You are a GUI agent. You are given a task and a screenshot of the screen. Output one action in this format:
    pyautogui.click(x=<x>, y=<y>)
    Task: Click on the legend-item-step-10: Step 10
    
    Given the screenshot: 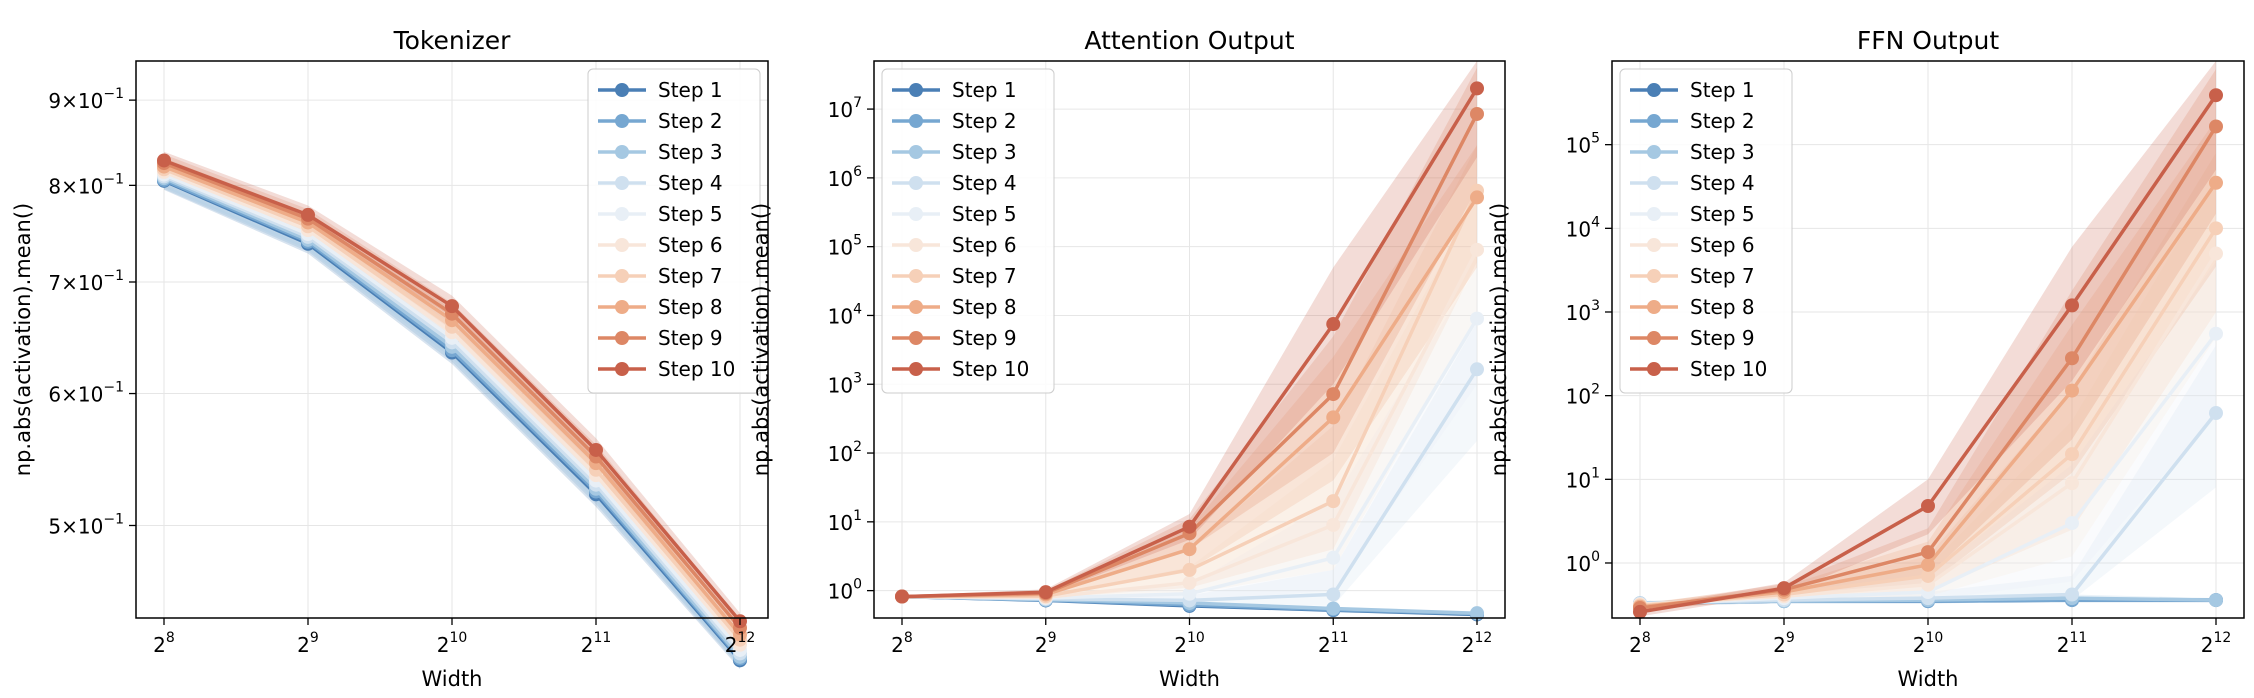 What is the action you would take?
    pyautogui.click(x=960, y=369)
    